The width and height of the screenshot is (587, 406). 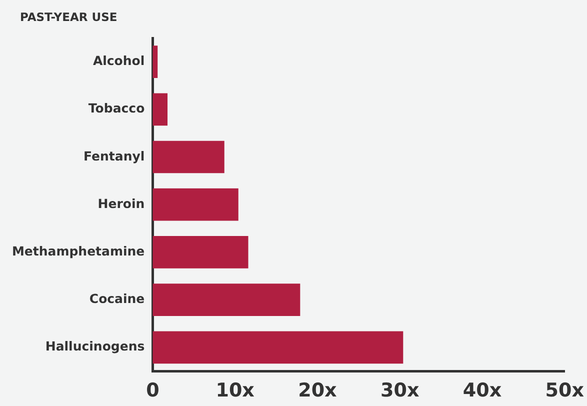 I want to click on x-tick-label: 0, so click(x=153, y=391).